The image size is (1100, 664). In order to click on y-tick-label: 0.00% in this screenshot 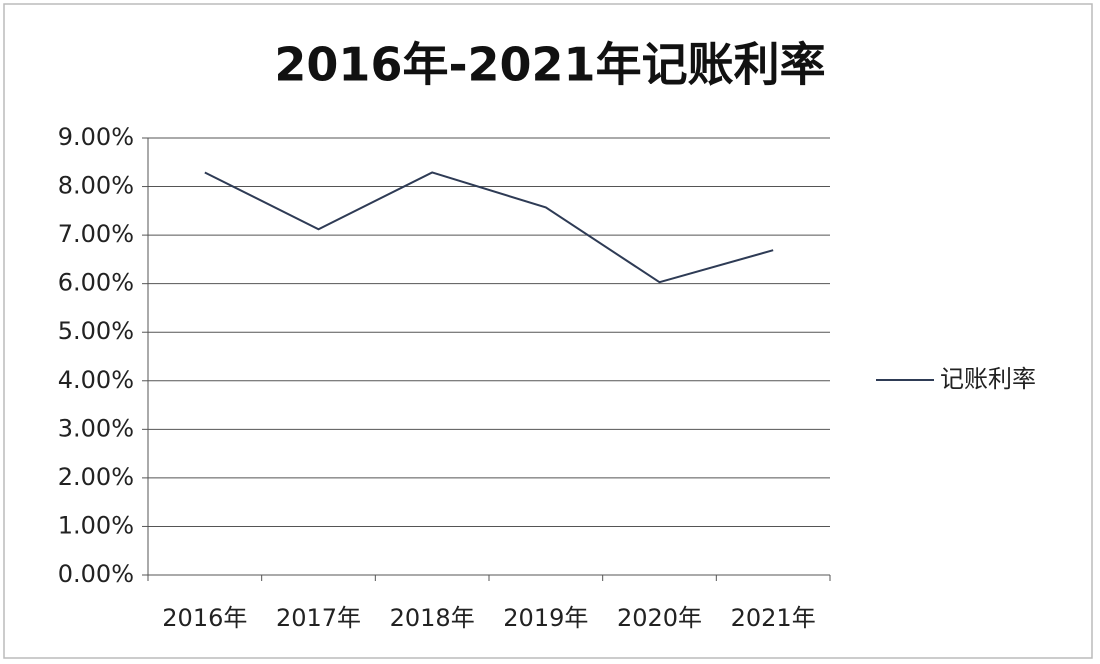, I will do `click(96, 574)`.